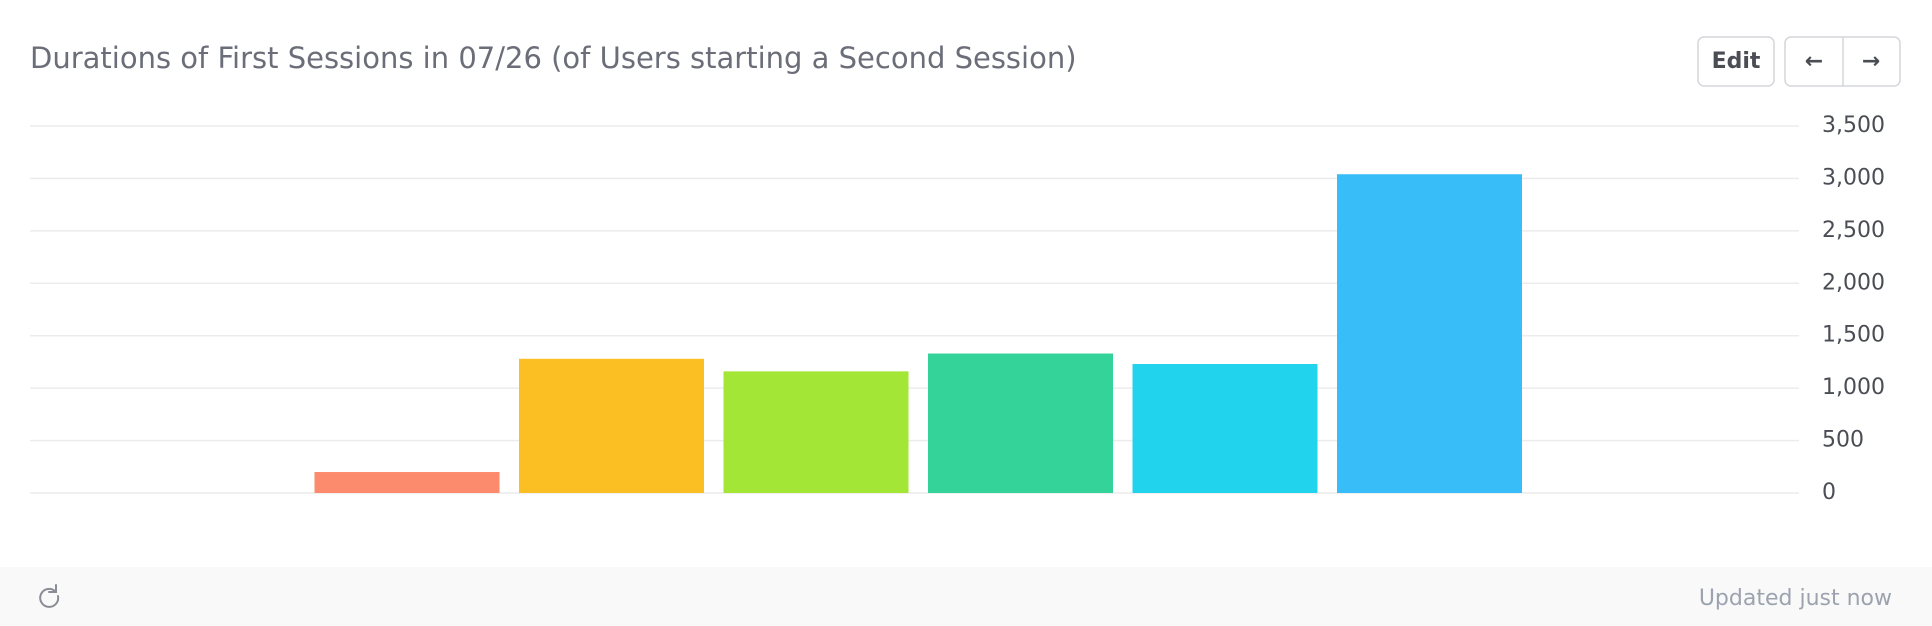 This screenshot has width=1932, height=626. Describe the element at coordinates (1853, 335) in the screenshot. I see `y-tick-label: 1,500` at that location.